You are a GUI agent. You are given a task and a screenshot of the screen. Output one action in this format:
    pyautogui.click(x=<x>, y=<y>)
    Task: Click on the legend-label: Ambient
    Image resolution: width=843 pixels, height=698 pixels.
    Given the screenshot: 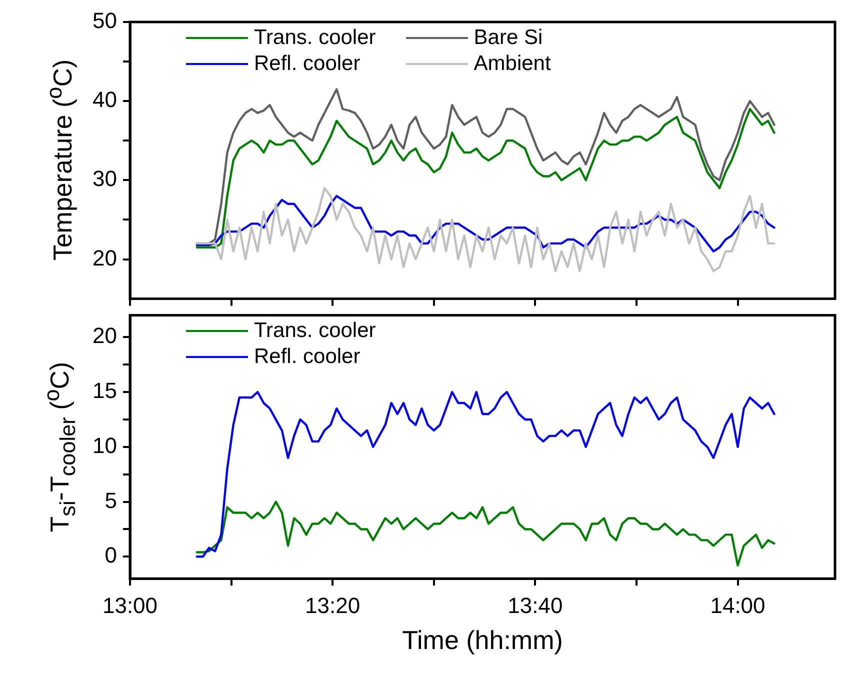 What is the action you would take?
    pyautogui.click(x=512, y=64)
    